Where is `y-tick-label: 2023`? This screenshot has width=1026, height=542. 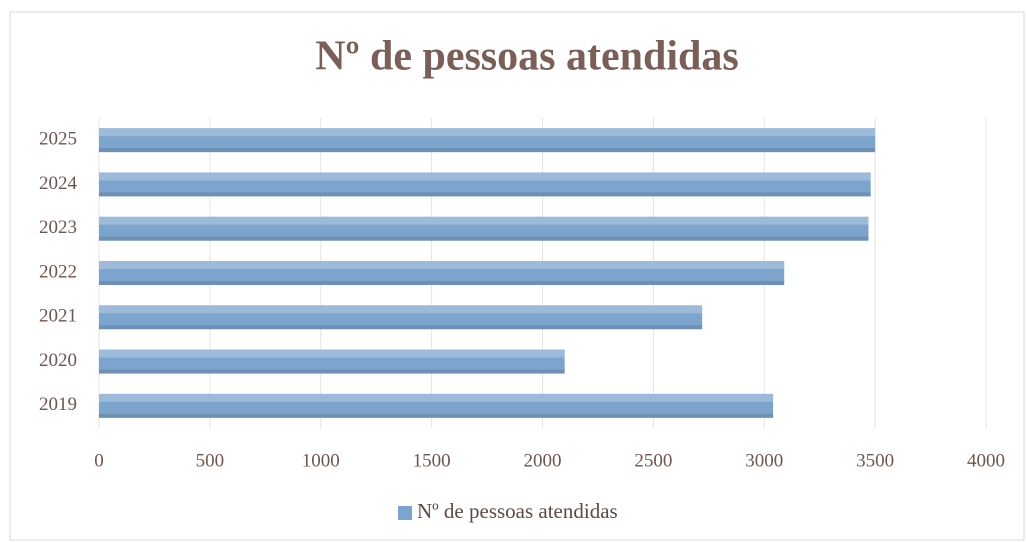 y-tick-label: 2023 is located at coordinates (58, 227).